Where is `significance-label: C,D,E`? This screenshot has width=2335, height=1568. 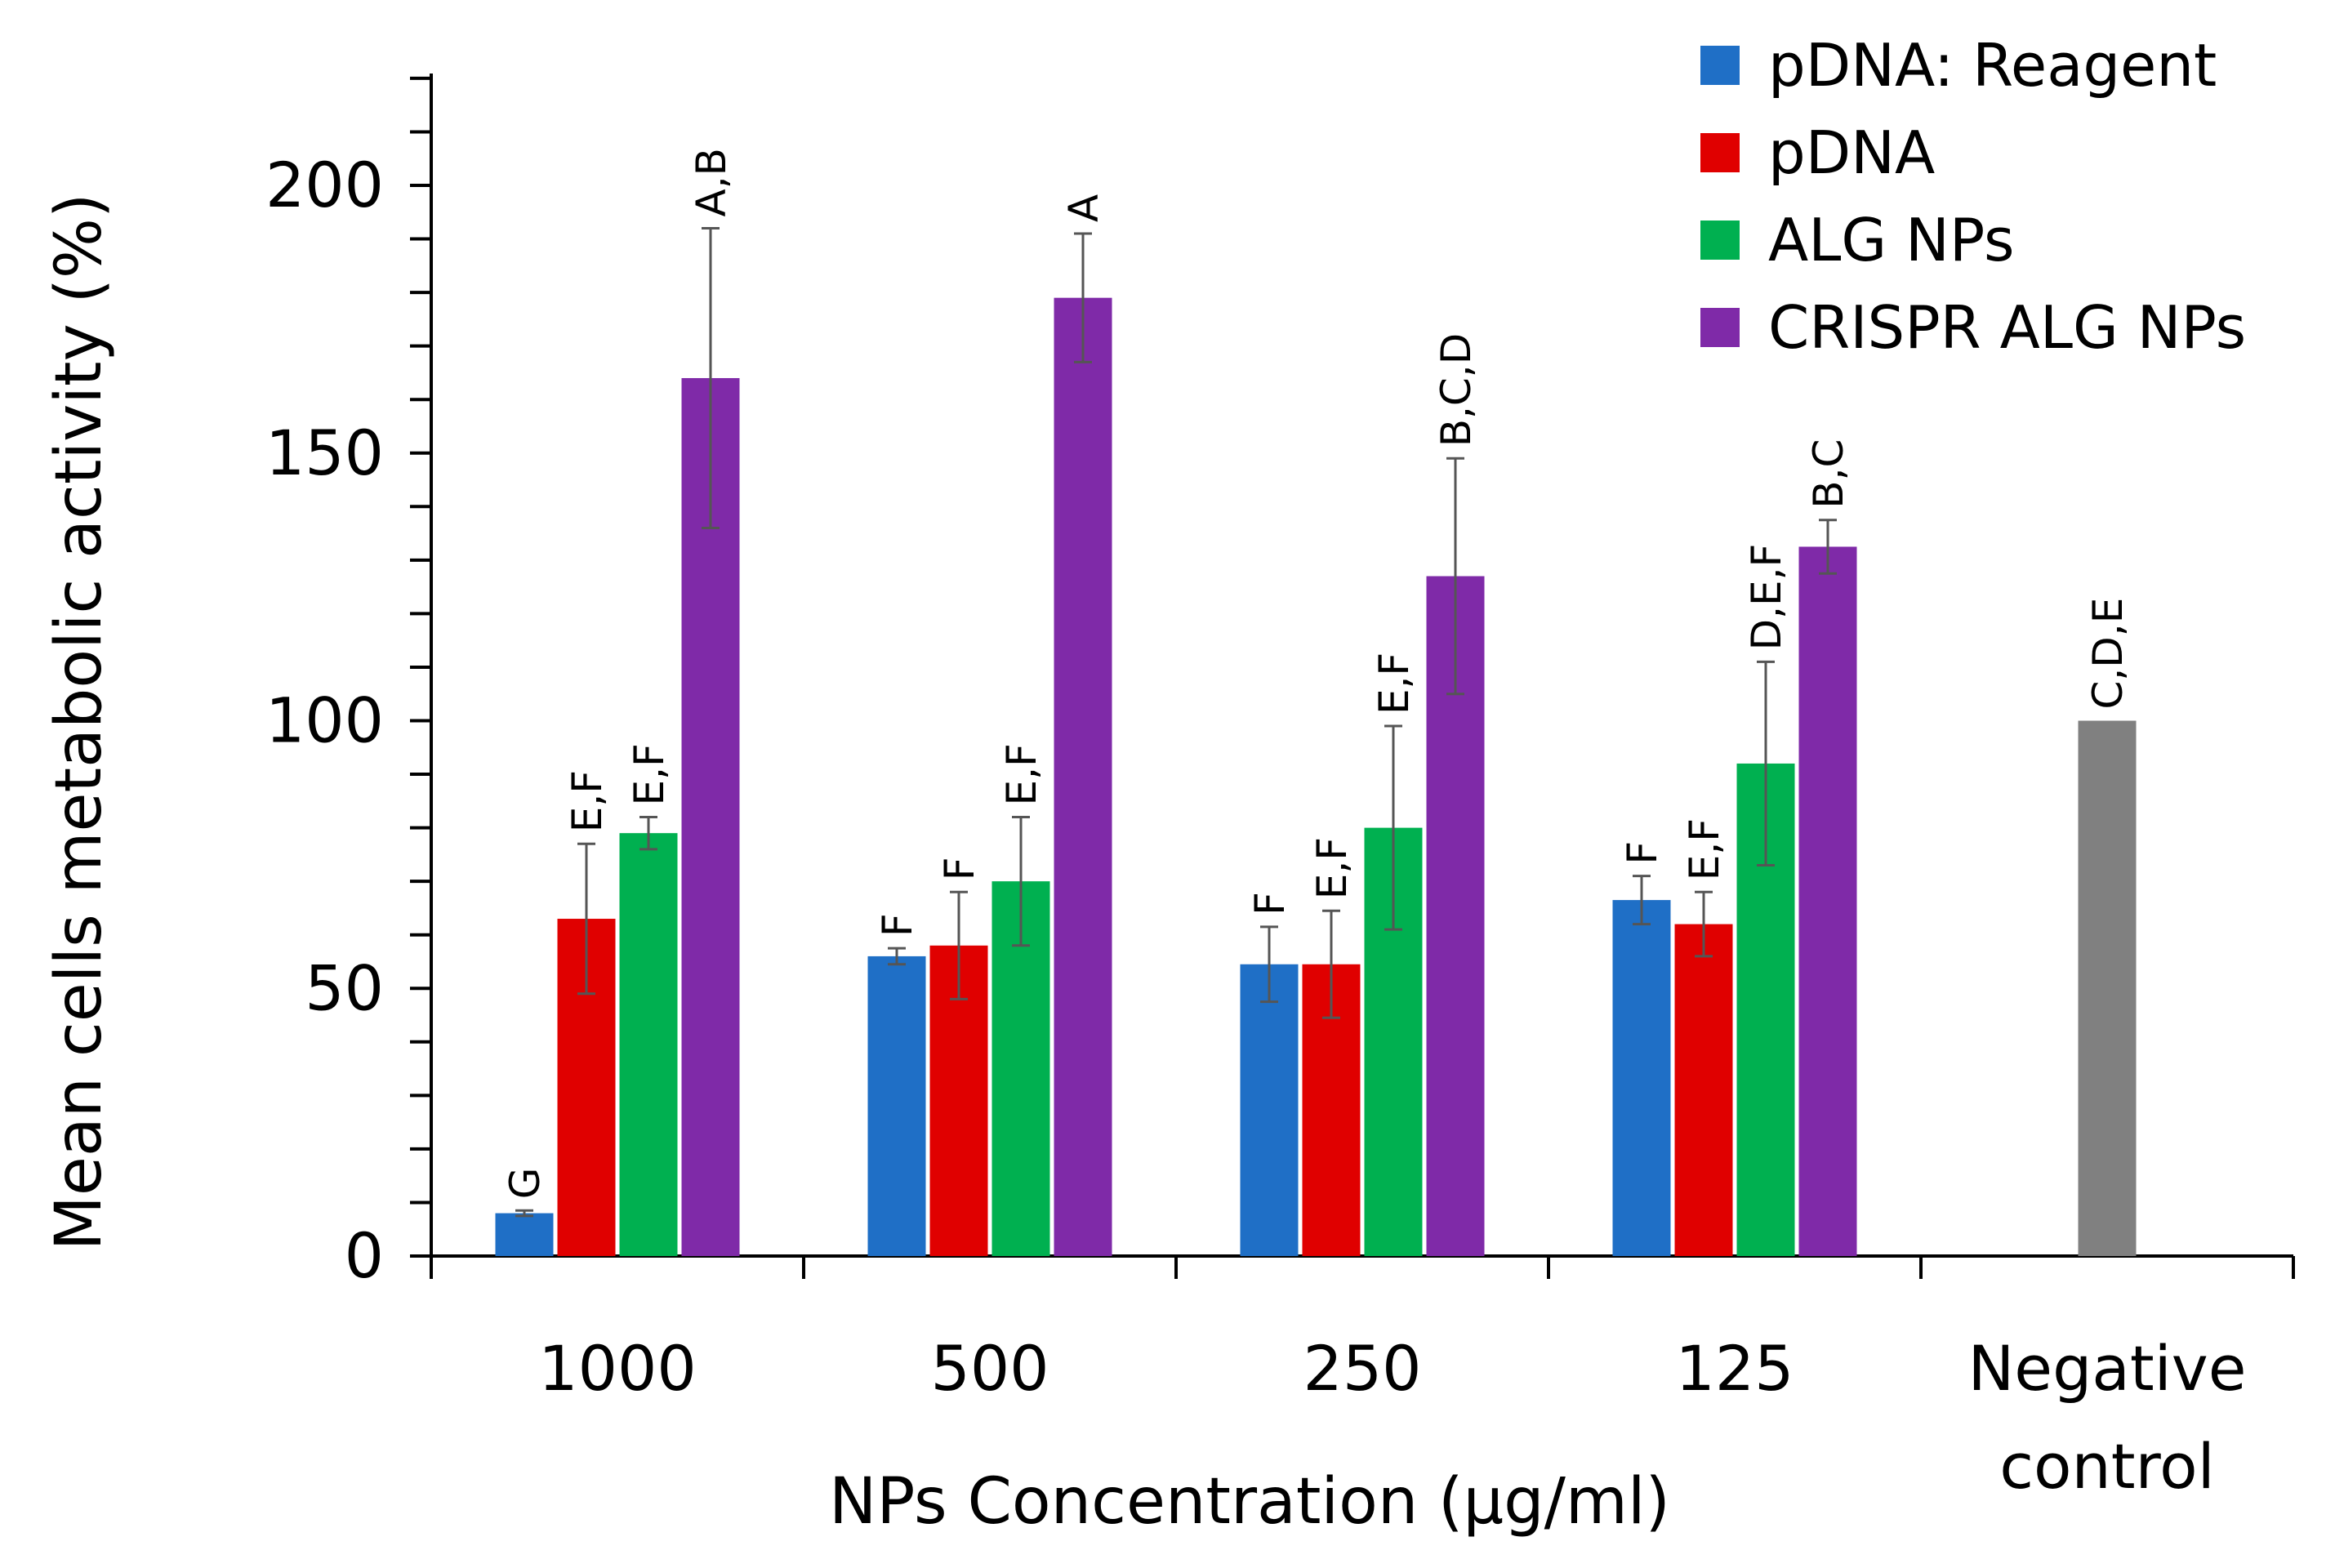
significance-label: C,D,E is located at coordinates (2108, 654).